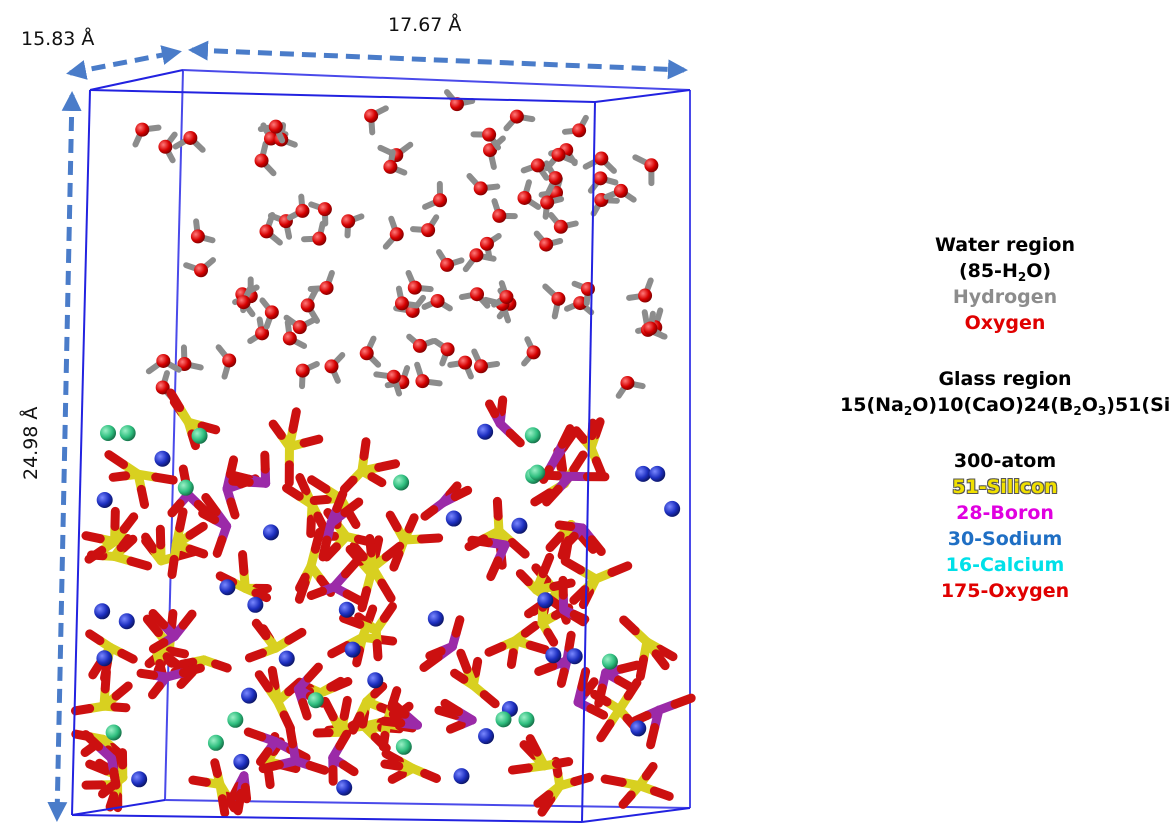 This screenshot has width=1171, height=829. What do you see at coordinates (438, 60) in the screenshot?
I see `width-arrow` at bounding box center [438, 60].